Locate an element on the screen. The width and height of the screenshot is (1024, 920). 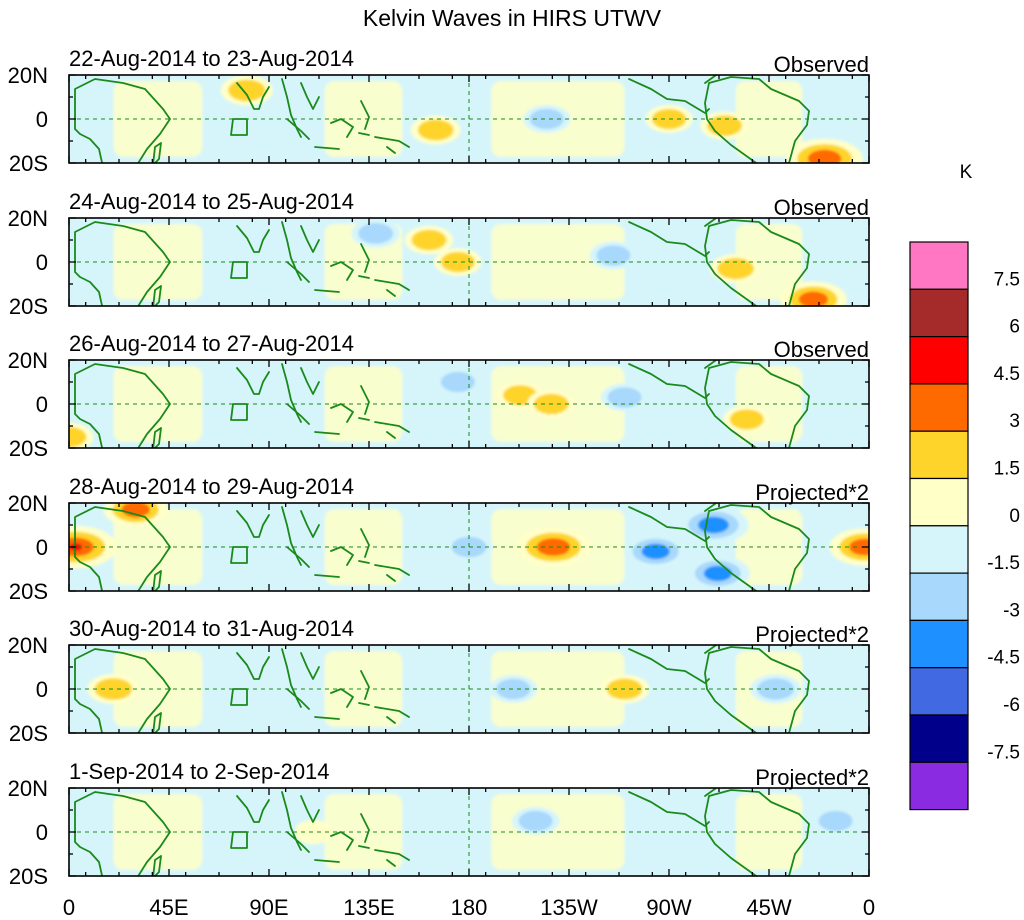
colorbar-label: -3 is located at coordinates (1011, 610).